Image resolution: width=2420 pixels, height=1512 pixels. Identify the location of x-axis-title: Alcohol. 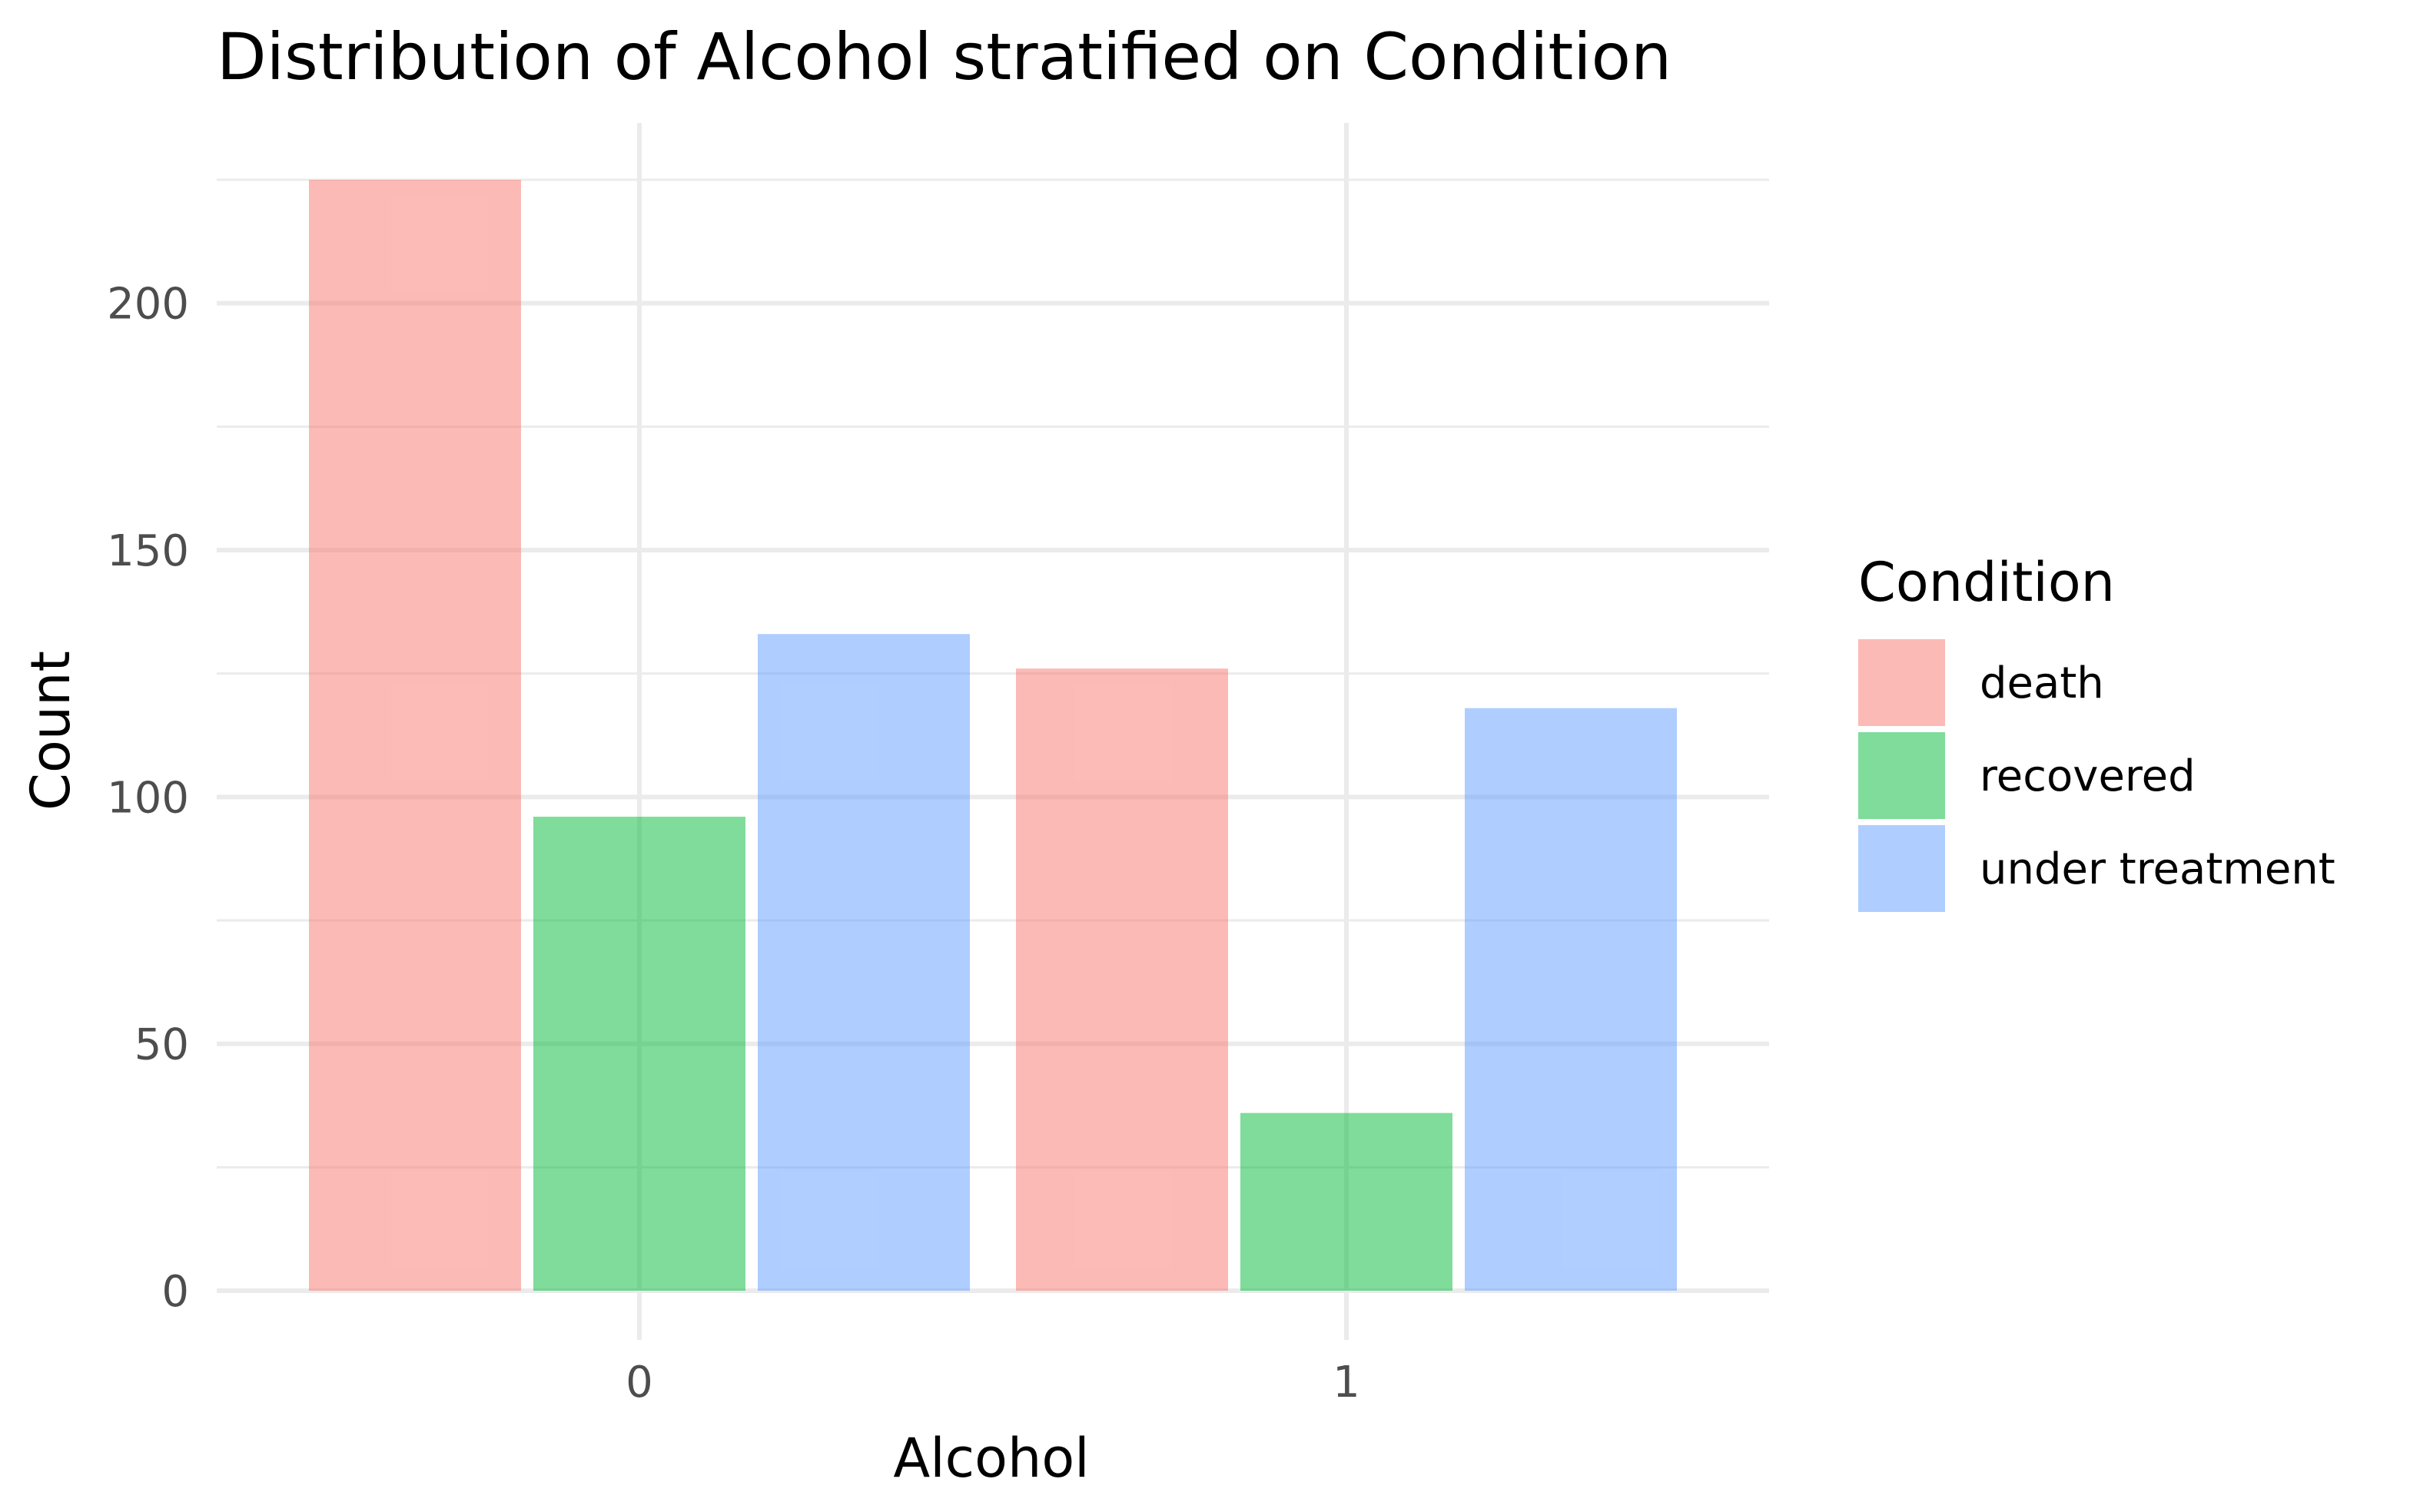
(991, 1459).